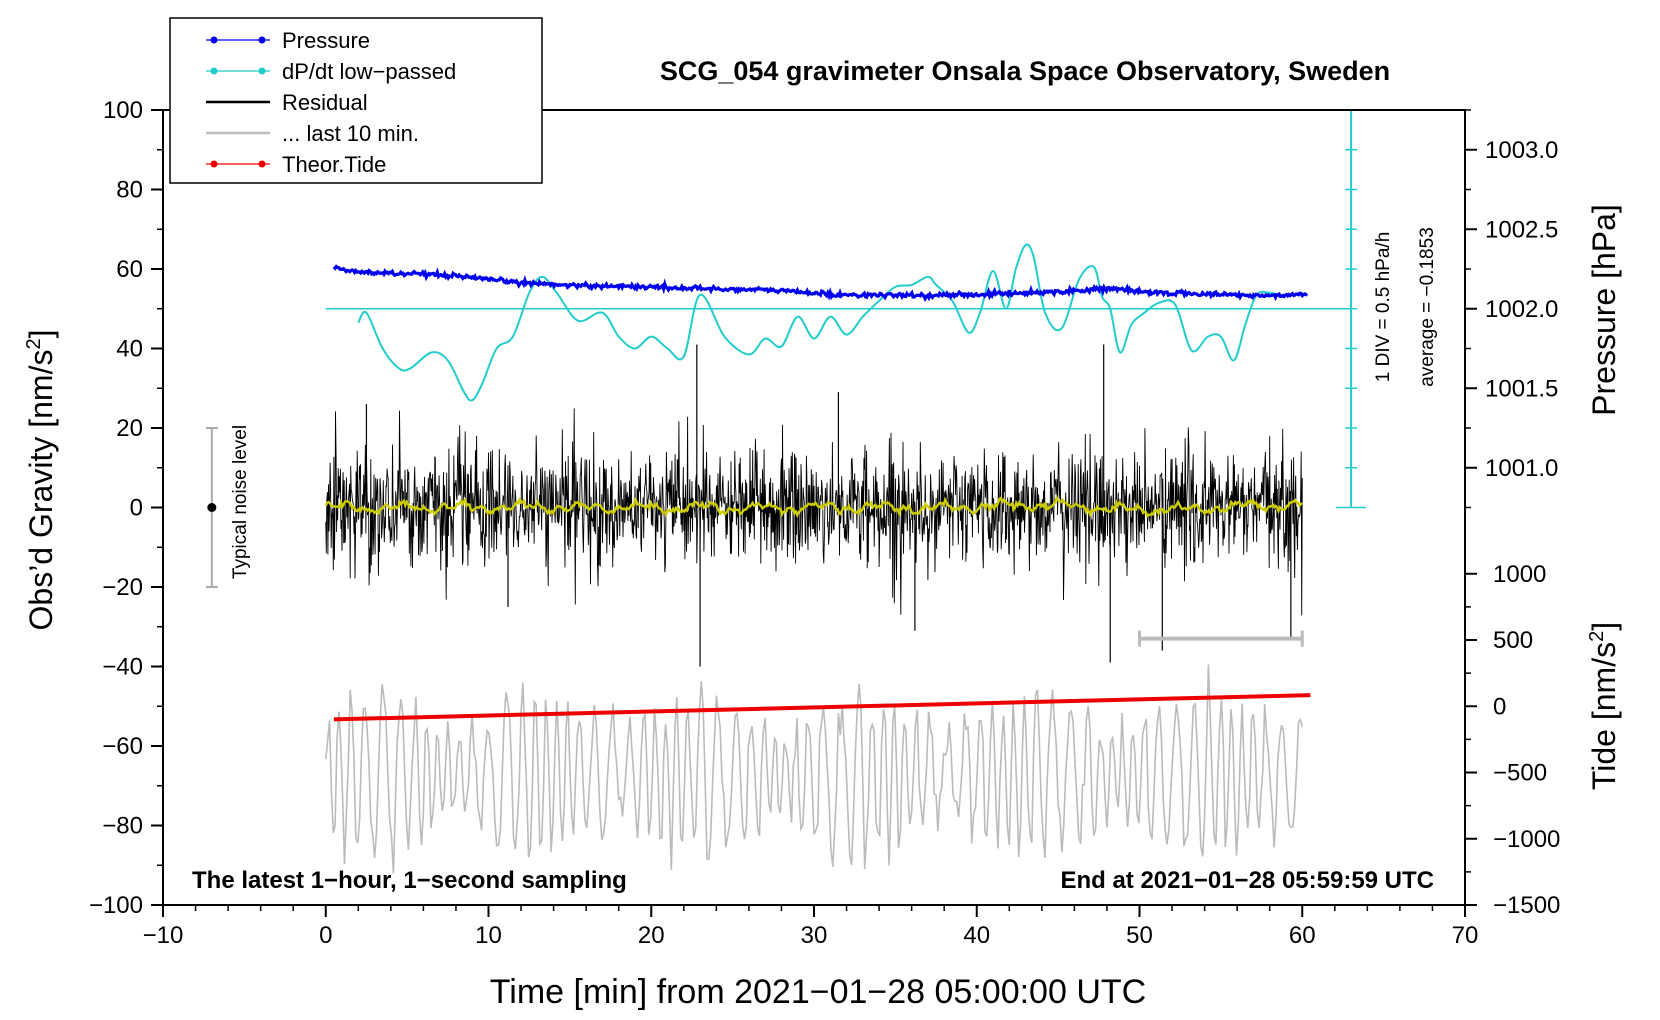 The width and height of the screenshot is (1660, 1020). I want to click on series-theor-tide, so click(822, 707).